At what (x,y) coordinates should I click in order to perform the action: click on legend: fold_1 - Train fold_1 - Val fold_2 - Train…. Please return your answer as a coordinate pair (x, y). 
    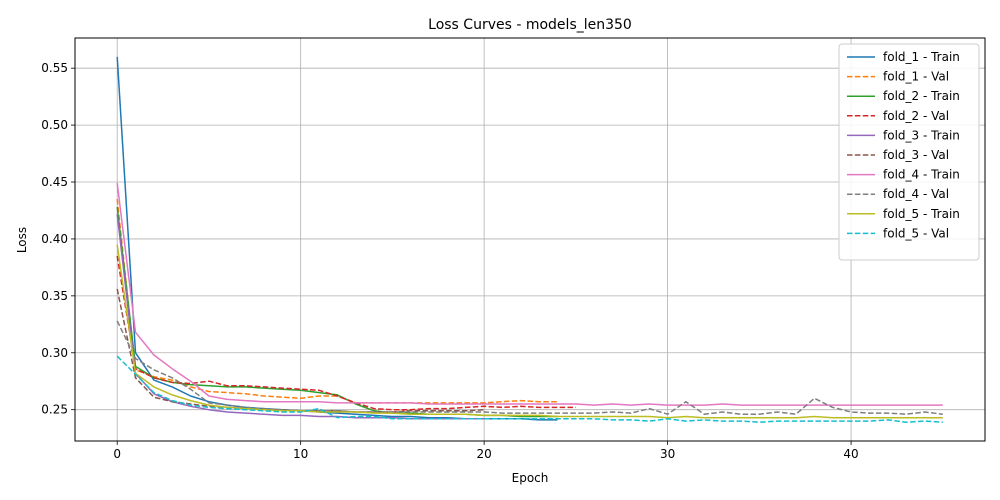
    Looking at the image, I should click on (909, 152).